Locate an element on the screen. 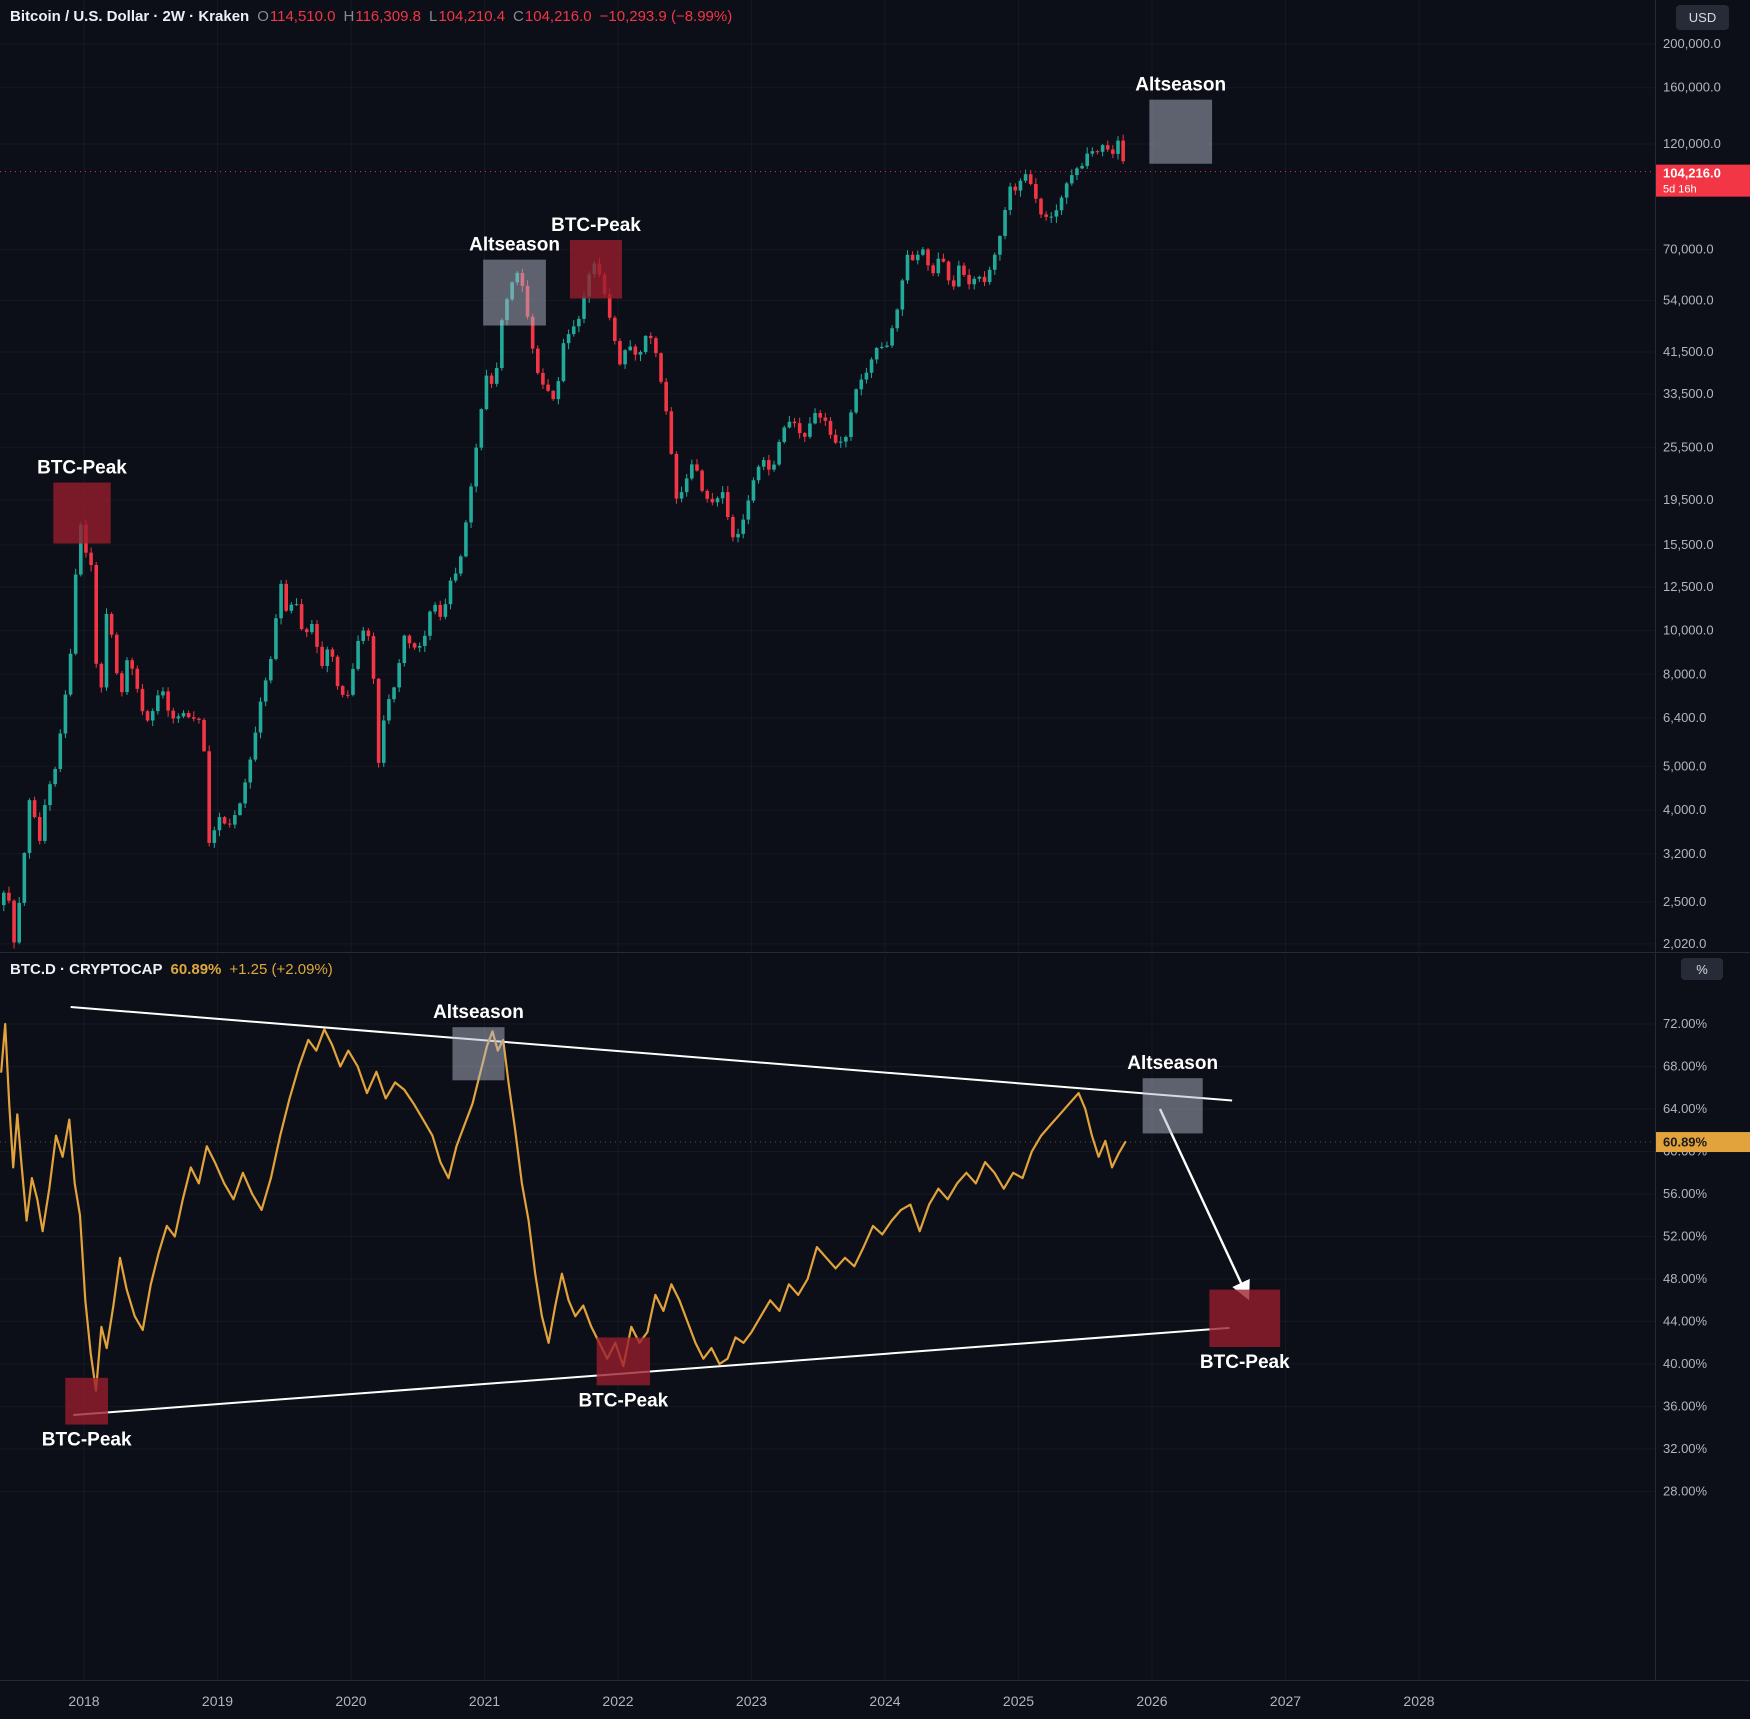 The image size is (1750, 1719). year-tick-label: 2025 is located at coordinates (1018, 1701).